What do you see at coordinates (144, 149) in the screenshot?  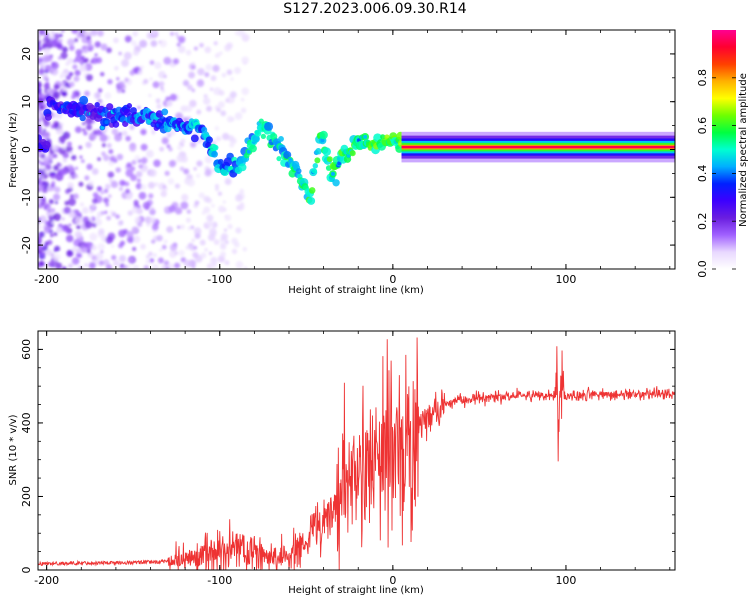 I see `heatmap-noise` at bounding box center [144, 149].